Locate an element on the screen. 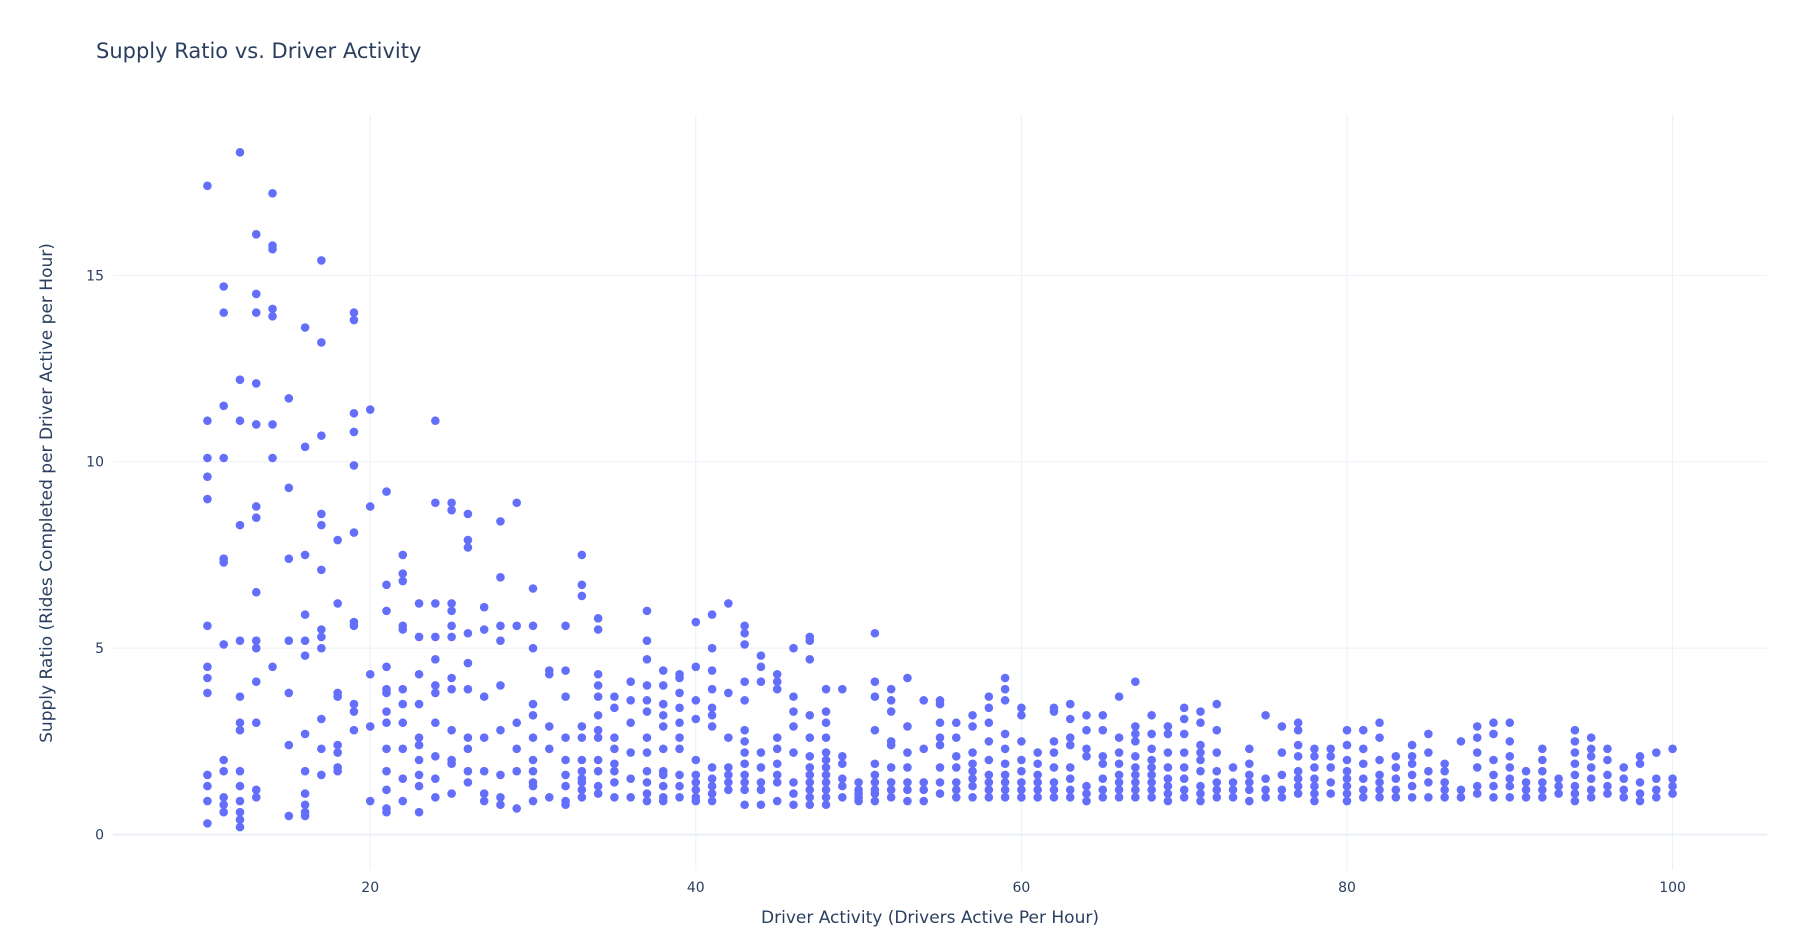 The height and width of the screenshot is (951, 1810). y-tick-label: 0 is located at coordinates (99, 836).